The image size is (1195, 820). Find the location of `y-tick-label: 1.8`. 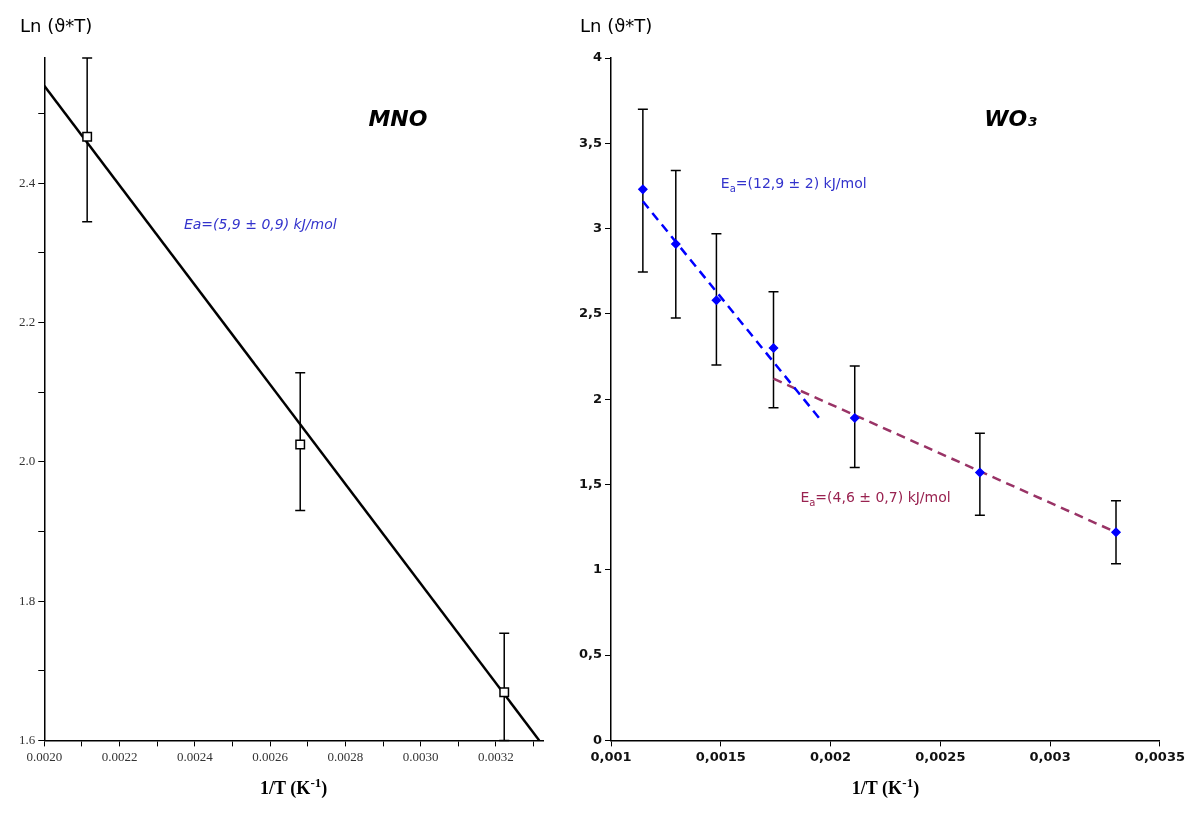

y-tick-label: 1.8 is located at coordinates (27, 600).